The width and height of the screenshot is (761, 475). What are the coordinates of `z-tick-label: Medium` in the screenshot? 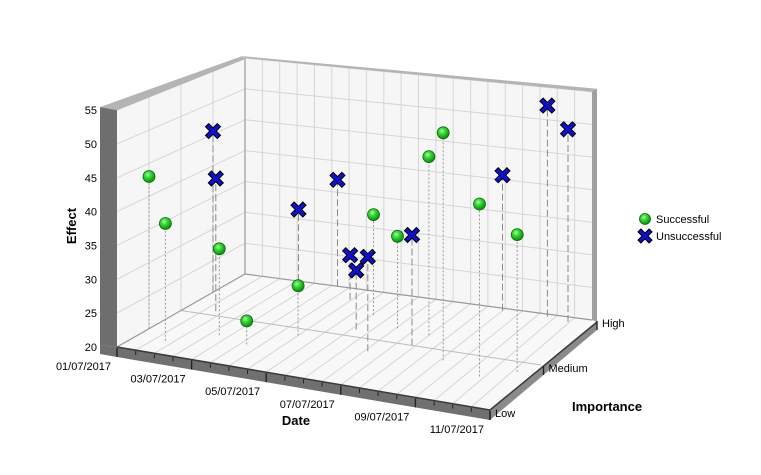 It's located at (568, 369).